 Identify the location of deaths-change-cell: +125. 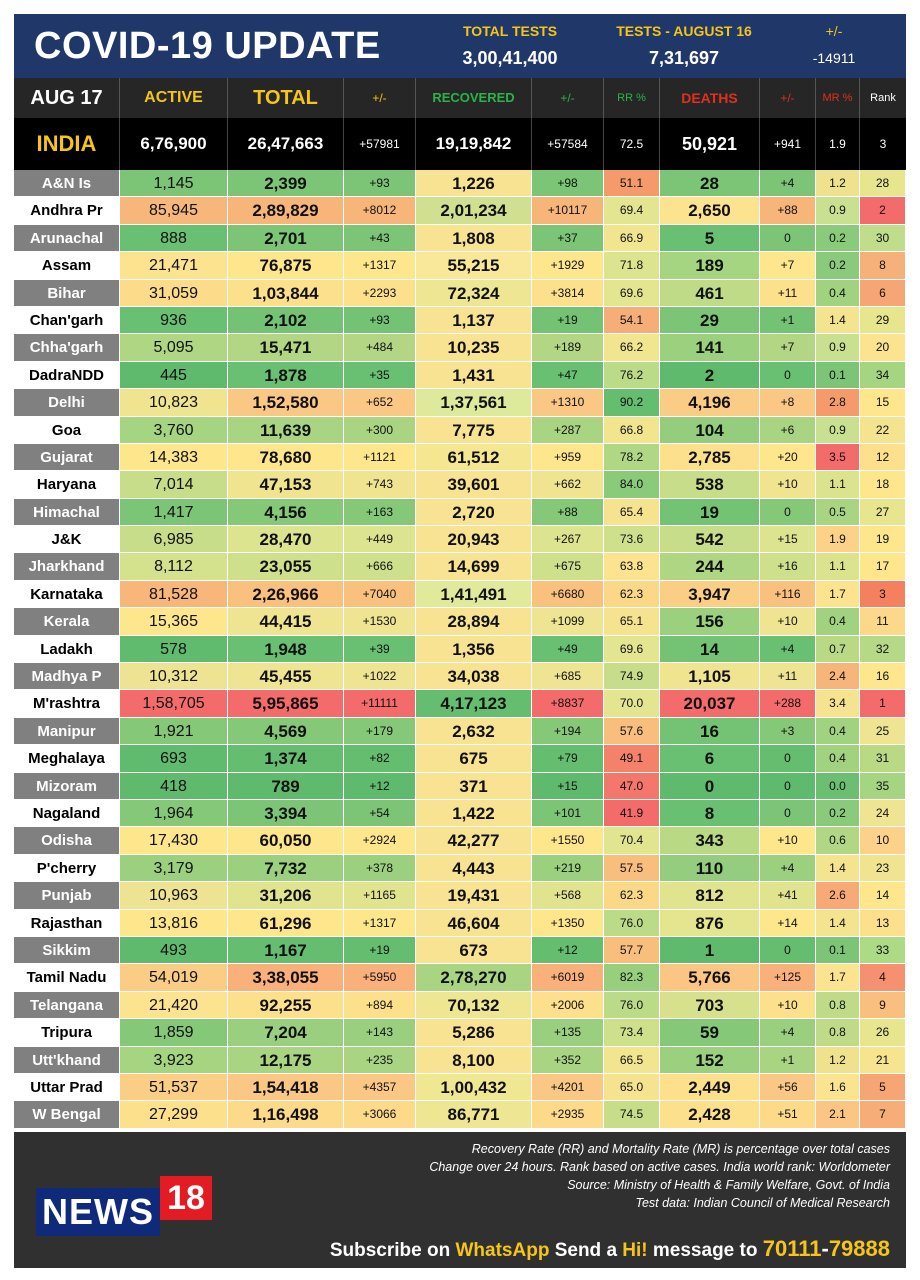
(788, 978).